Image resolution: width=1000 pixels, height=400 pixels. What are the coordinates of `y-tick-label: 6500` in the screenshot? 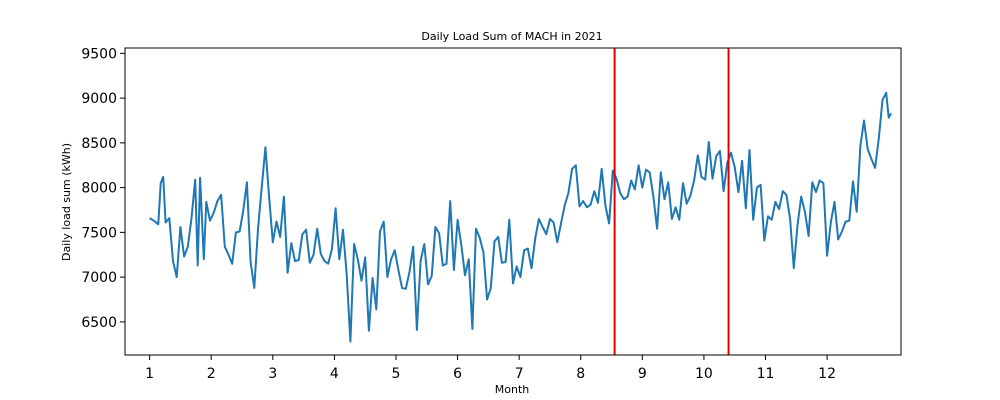 It's located at (99, 323).